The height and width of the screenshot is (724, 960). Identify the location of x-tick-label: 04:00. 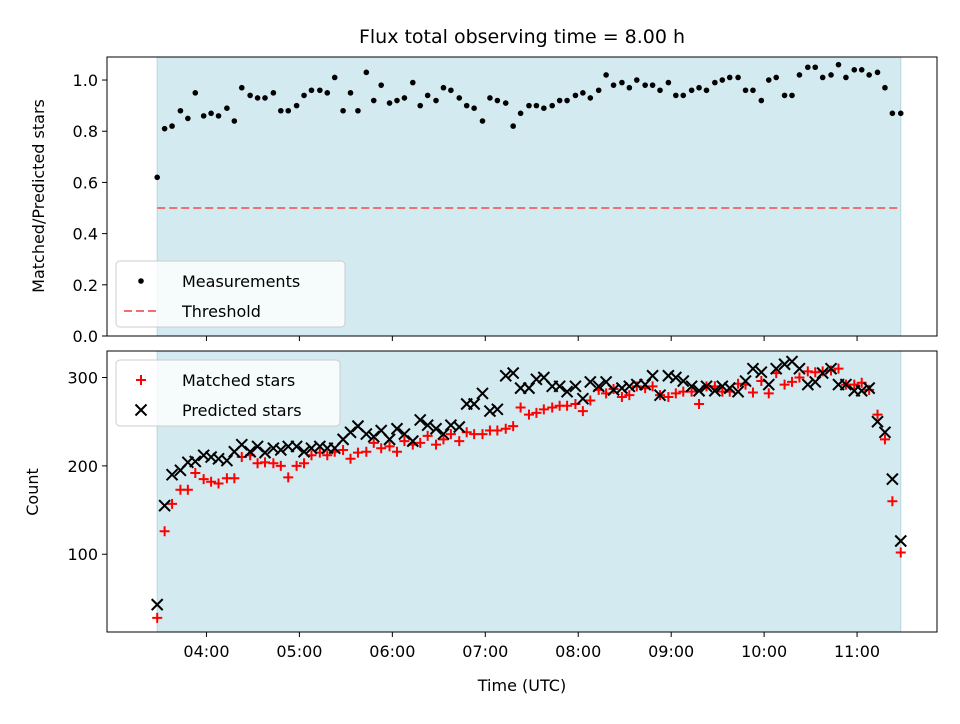
(206, 651).